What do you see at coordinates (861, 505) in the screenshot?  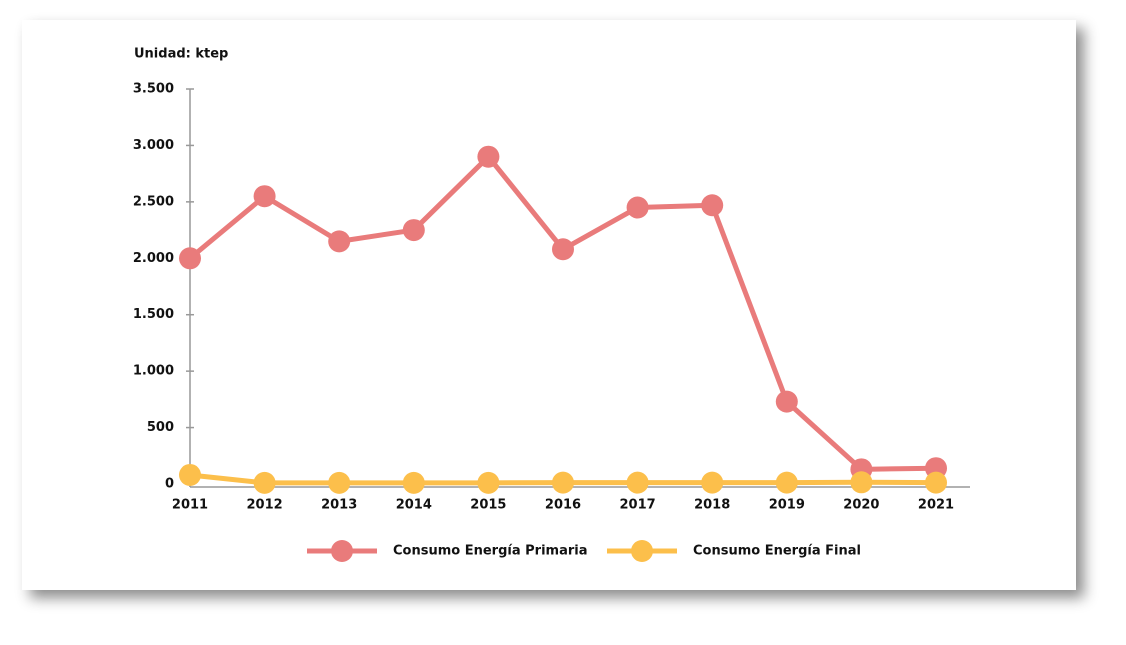 I see `x-tick-label: 2020` at bounding box center [861, 505].